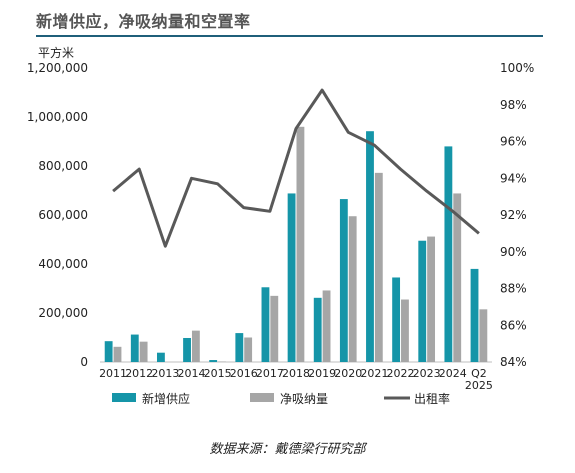 The image size is (575, 473). Describe the element at coordinates (165, 373) in the screenshot. I see `x-tick-label: 2013` at that location.